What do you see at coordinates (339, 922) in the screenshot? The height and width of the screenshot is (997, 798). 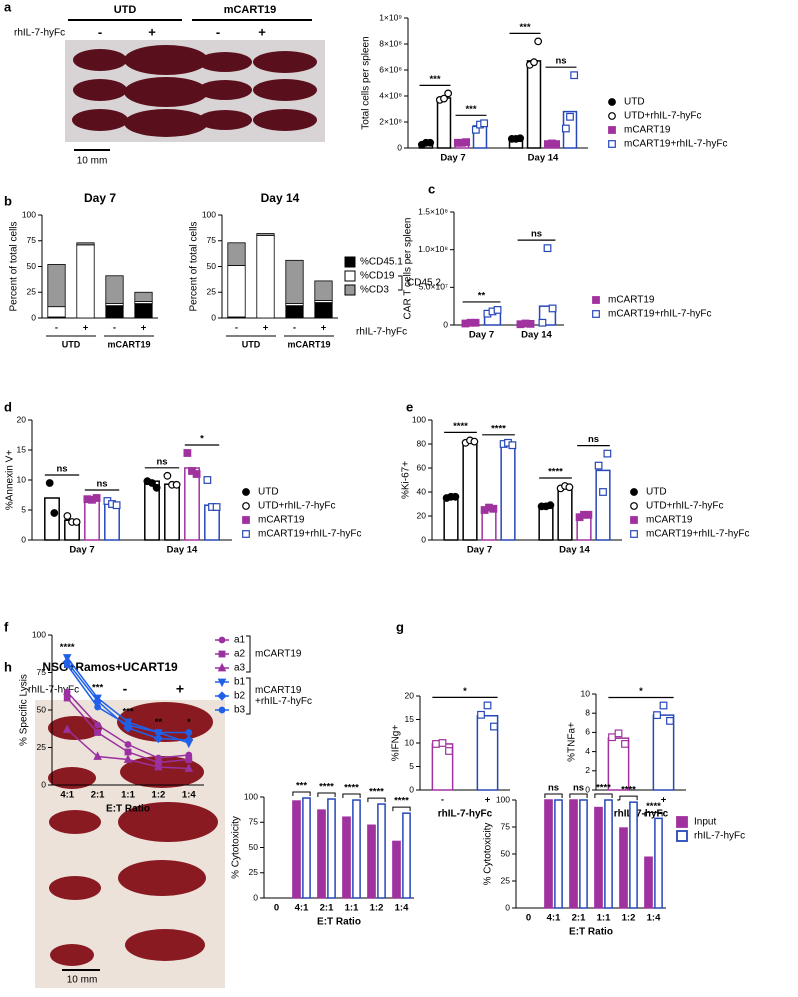 I see `x-axis-label: E:T Ratio` at bounding box center [339, 922].